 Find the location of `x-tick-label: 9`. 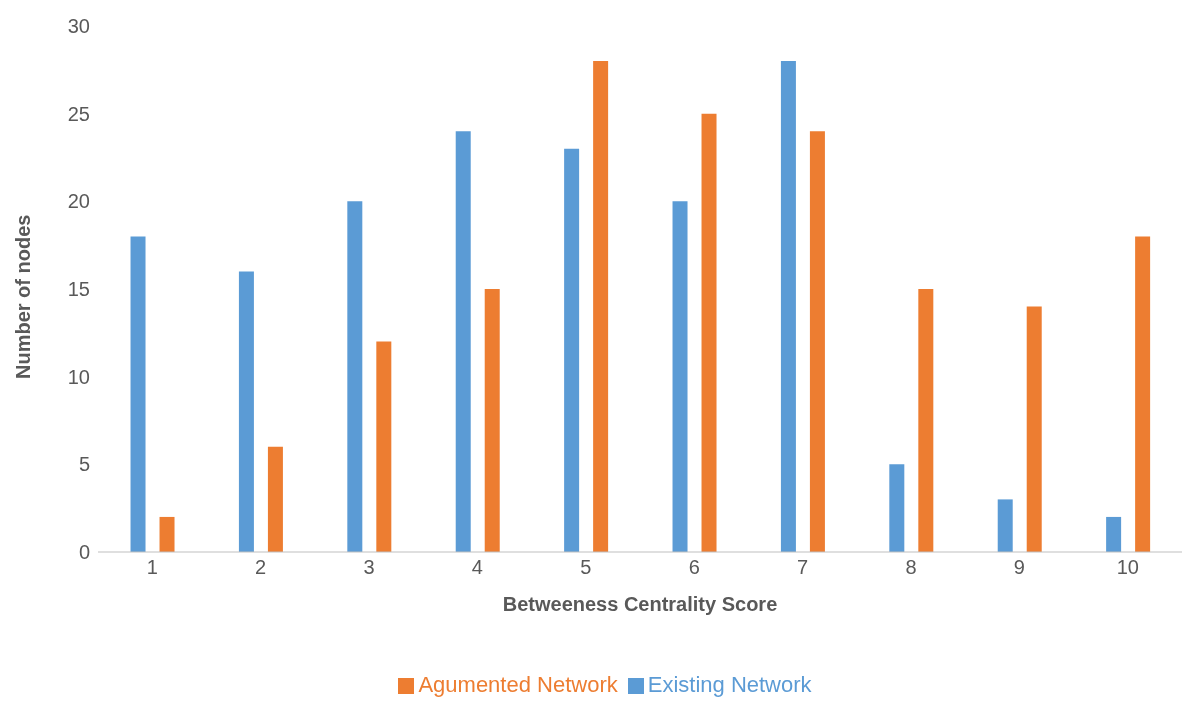

x-tick-label: 9 is located at coordinates (1019, 567).